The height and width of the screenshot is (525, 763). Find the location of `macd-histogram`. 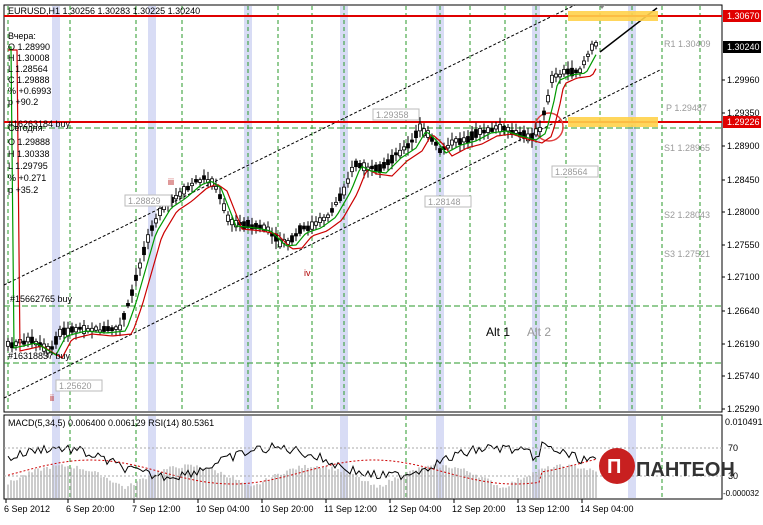

macd-histogram is located at coordinates (302, 481).